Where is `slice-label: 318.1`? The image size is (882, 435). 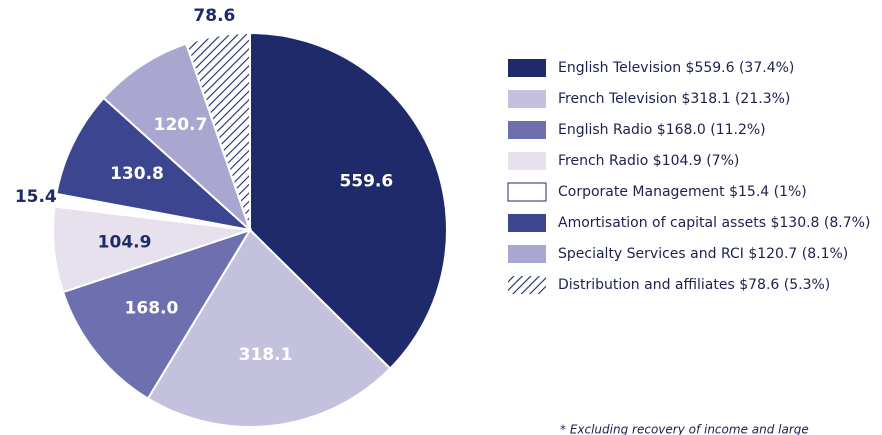 slice-label: 318.1 is located at coordinates (266, 355).